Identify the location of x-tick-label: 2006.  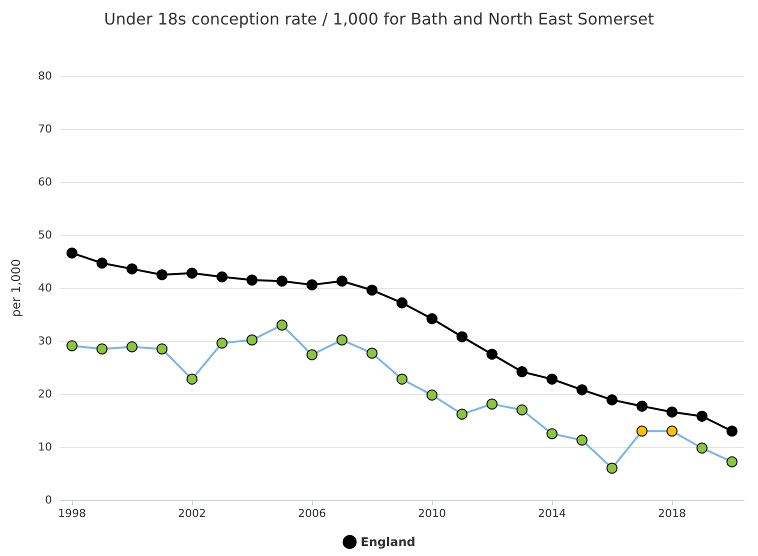
(312, 513).